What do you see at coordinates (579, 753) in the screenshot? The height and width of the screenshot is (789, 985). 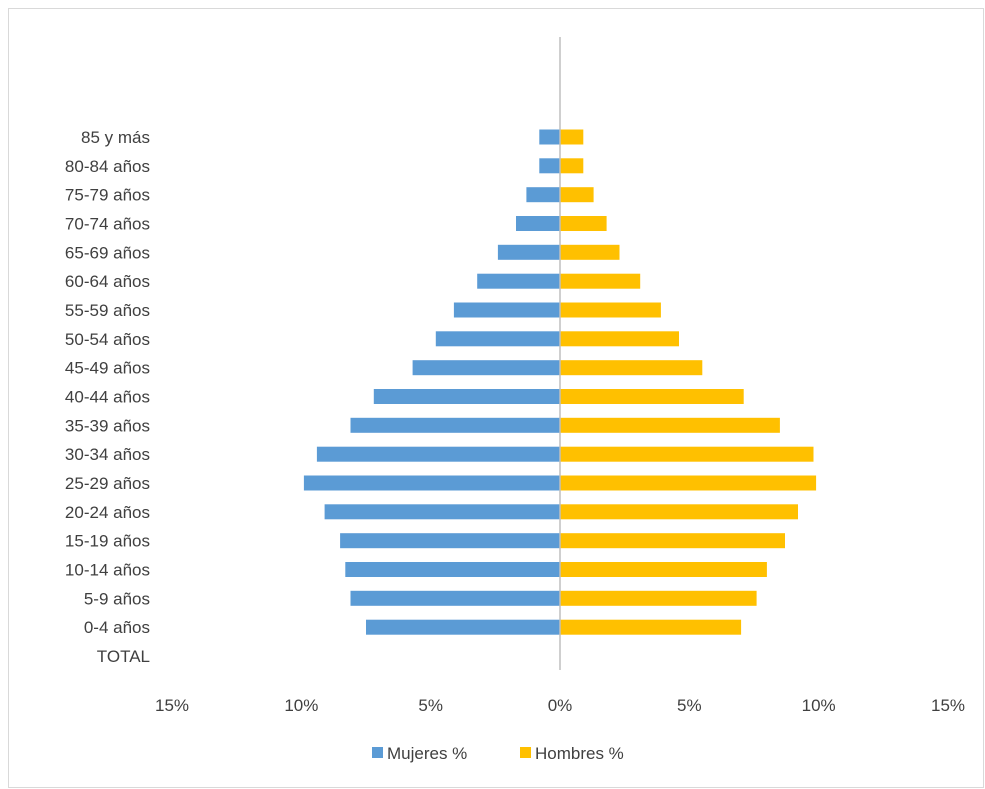 I see `legend-label: Hombres %` at bounding box center [579, 753].